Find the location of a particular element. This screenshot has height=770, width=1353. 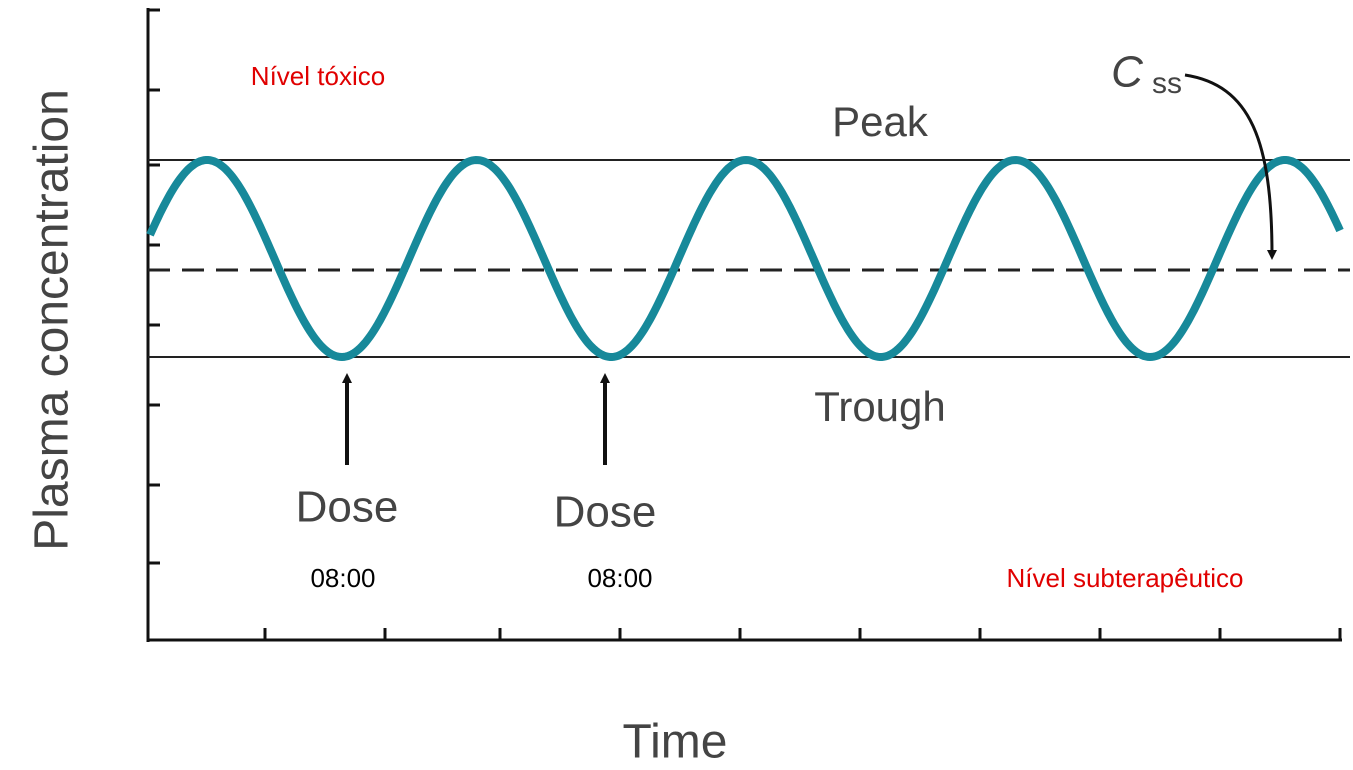

x-ticks is located at coordinates (802, 634).